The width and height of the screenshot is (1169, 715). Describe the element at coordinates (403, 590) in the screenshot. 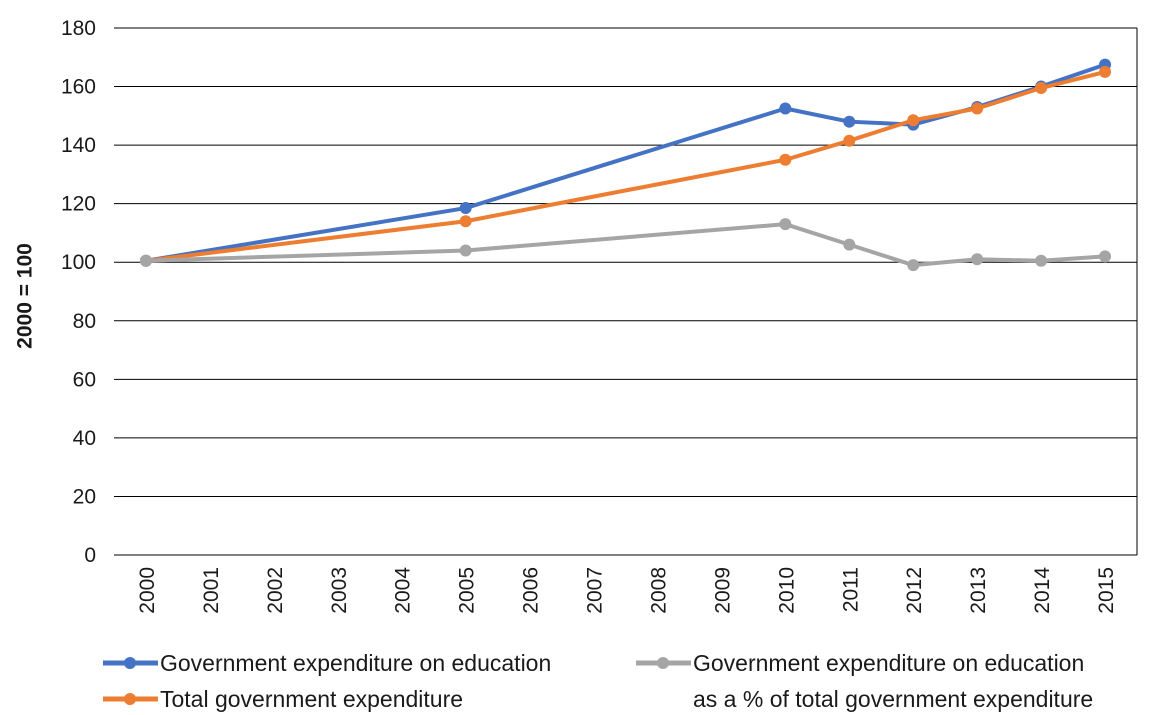

I see `x-tick-label: 2004` at that location.